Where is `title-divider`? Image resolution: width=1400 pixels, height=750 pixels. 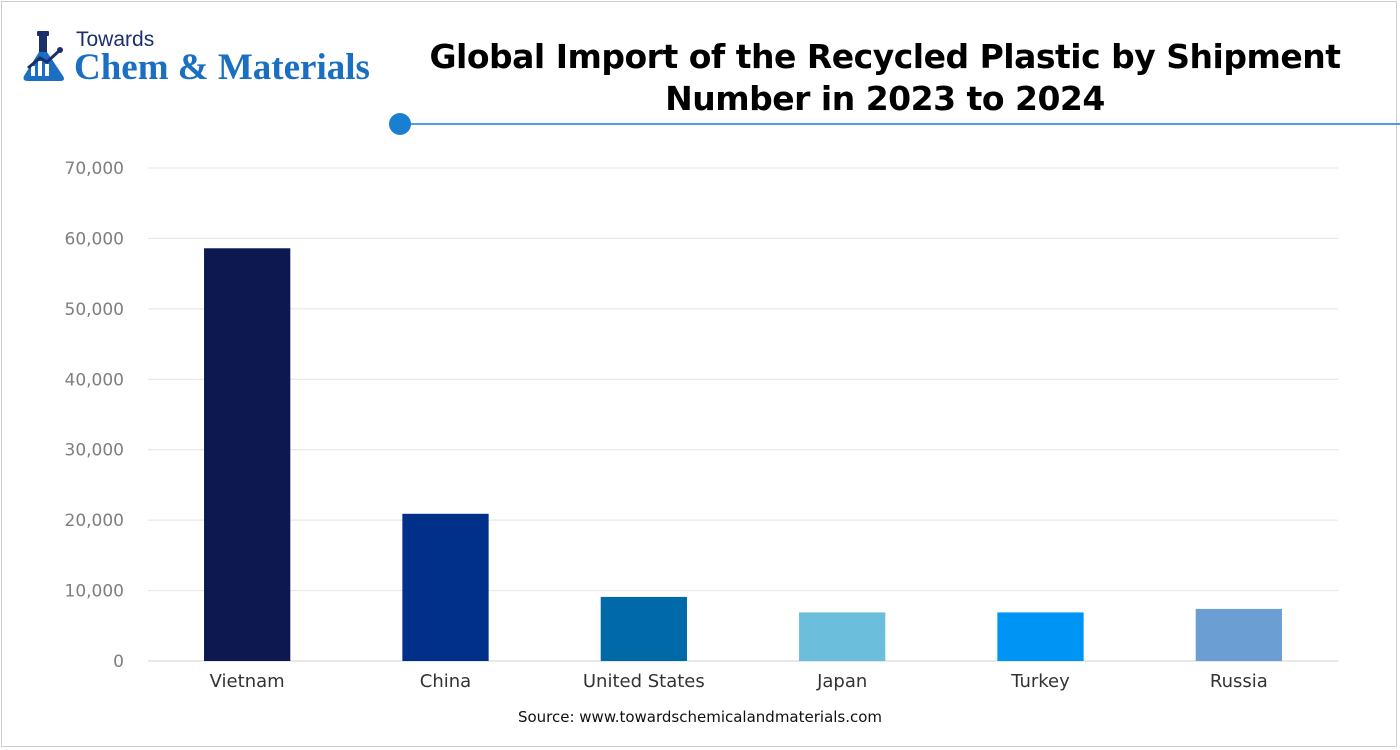
title-divider is located at coordinates (894, 124).